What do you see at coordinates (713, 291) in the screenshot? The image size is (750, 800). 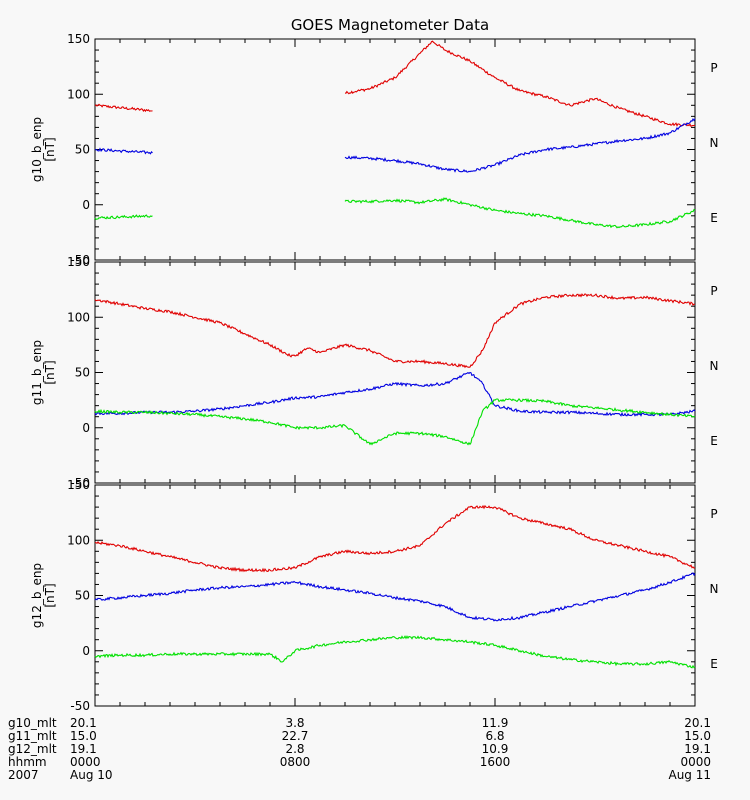 I see `panel-2-legend-P: P` at bounding box center [713, 291].